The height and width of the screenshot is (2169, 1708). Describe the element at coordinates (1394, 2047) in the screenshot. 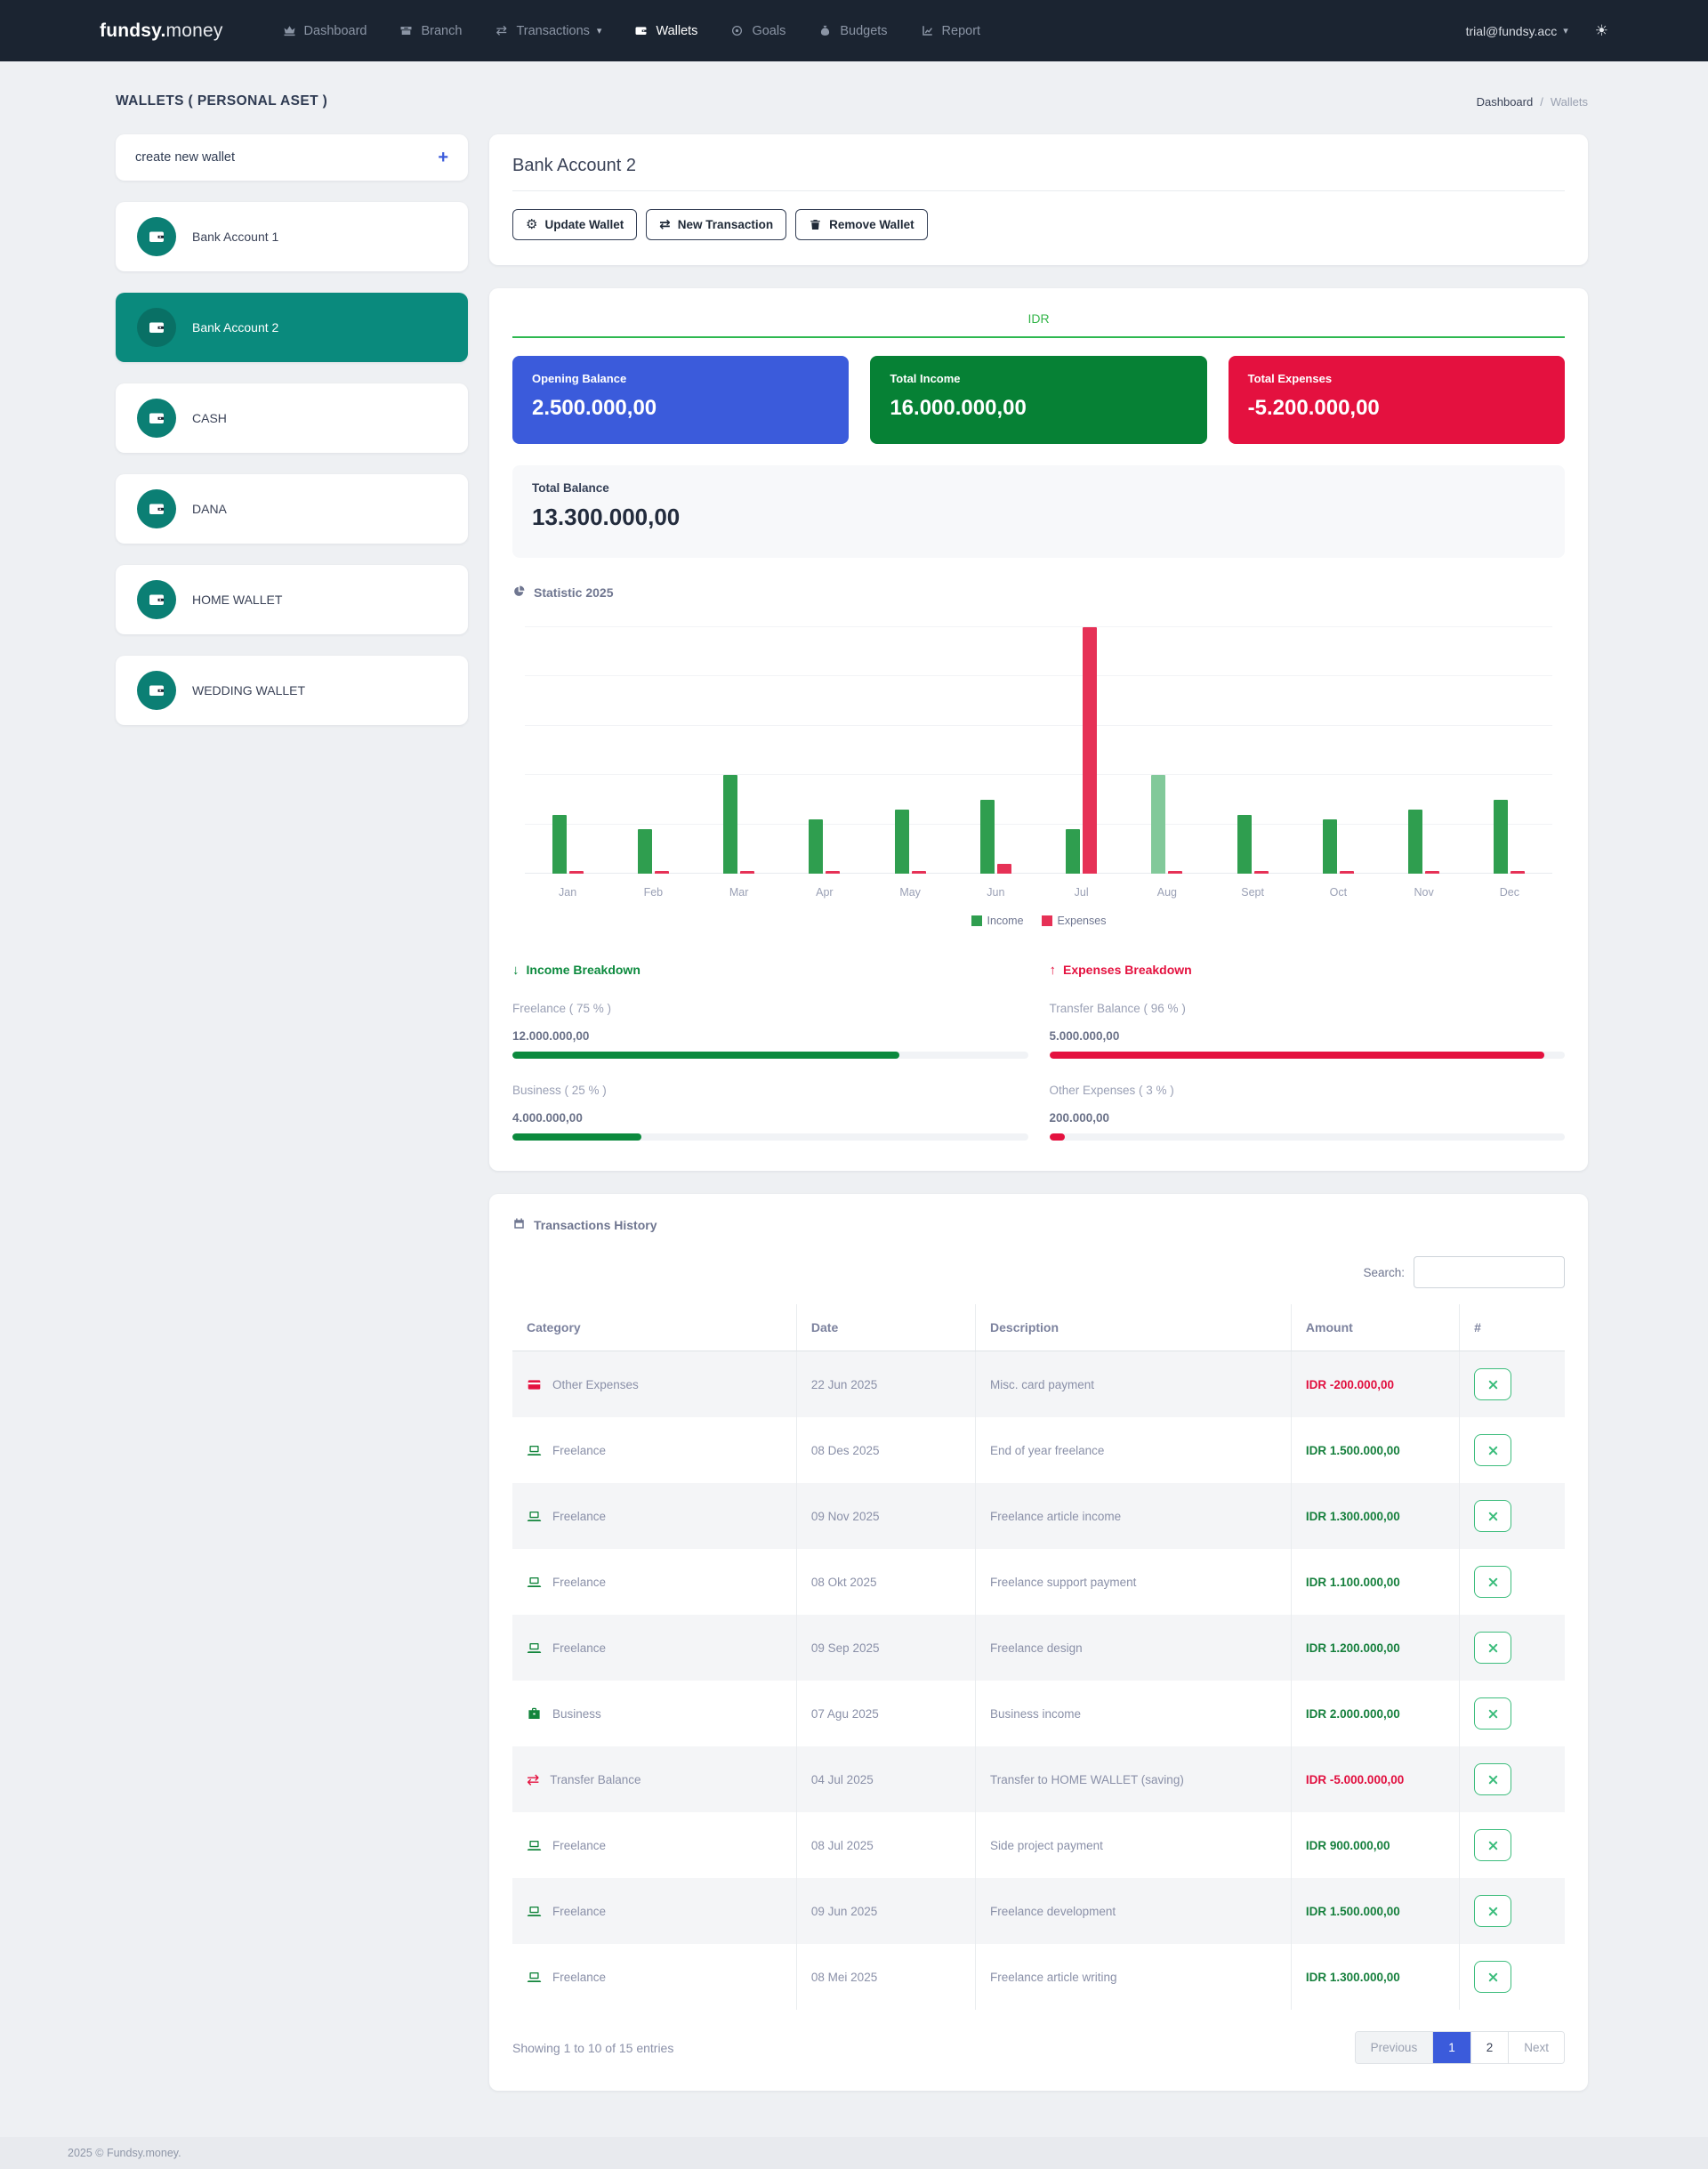

I see `pagination-previous: Previous` at that location.